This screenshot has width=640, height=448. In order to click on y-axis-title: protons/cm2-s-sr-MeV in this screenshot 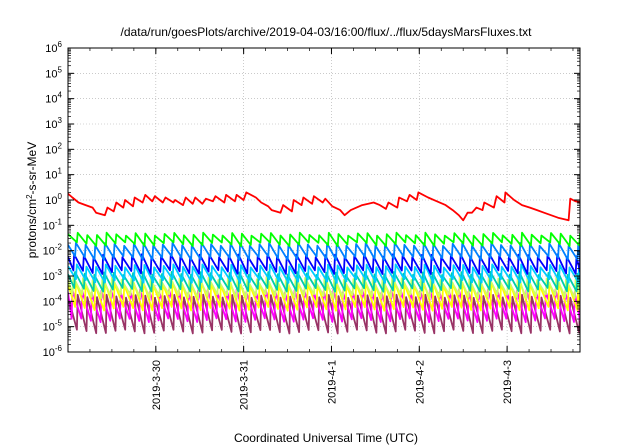, I will do `click(32, 200)`.